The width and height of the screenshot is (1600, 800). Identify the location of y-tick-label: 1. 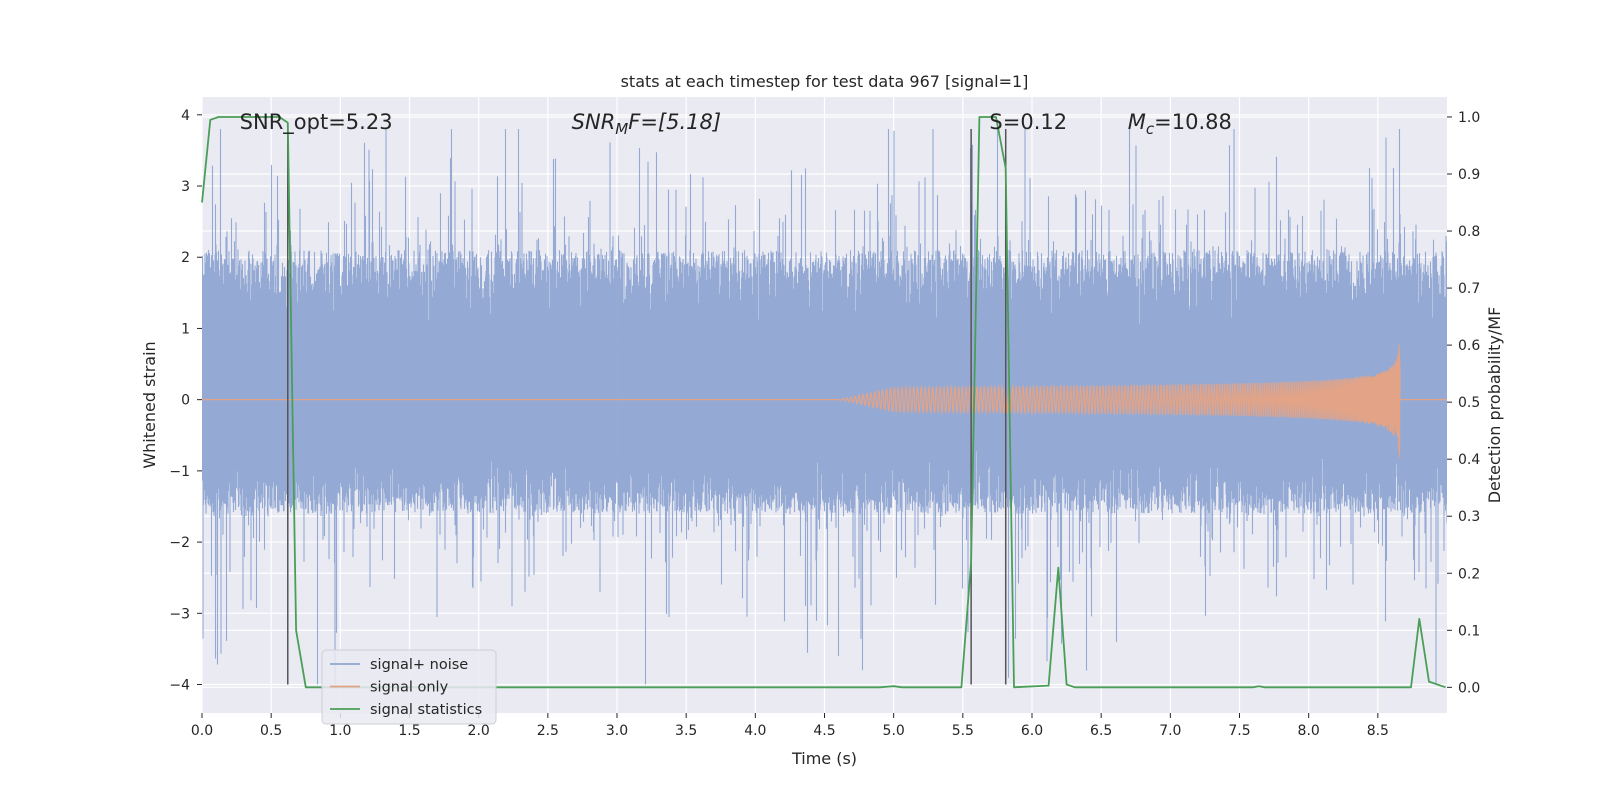
(185, 329).